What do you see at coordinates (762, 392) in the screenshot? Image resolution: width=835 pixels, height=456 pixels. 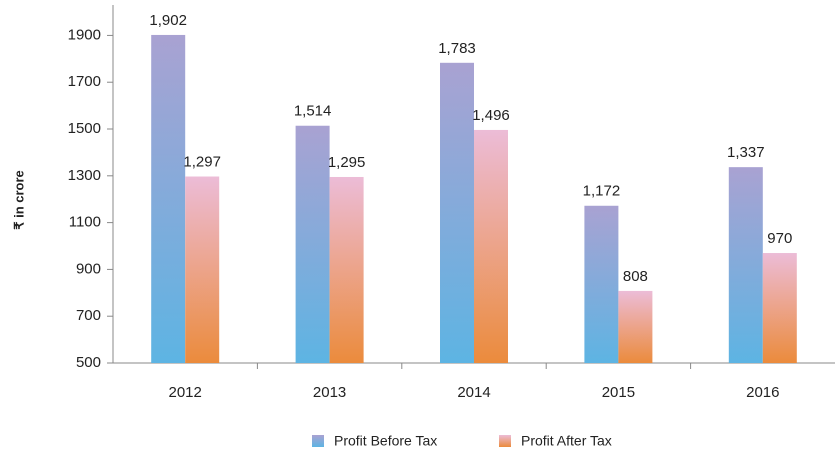 I see `x-tick-label: 2016` at bounding box center [762, 392].